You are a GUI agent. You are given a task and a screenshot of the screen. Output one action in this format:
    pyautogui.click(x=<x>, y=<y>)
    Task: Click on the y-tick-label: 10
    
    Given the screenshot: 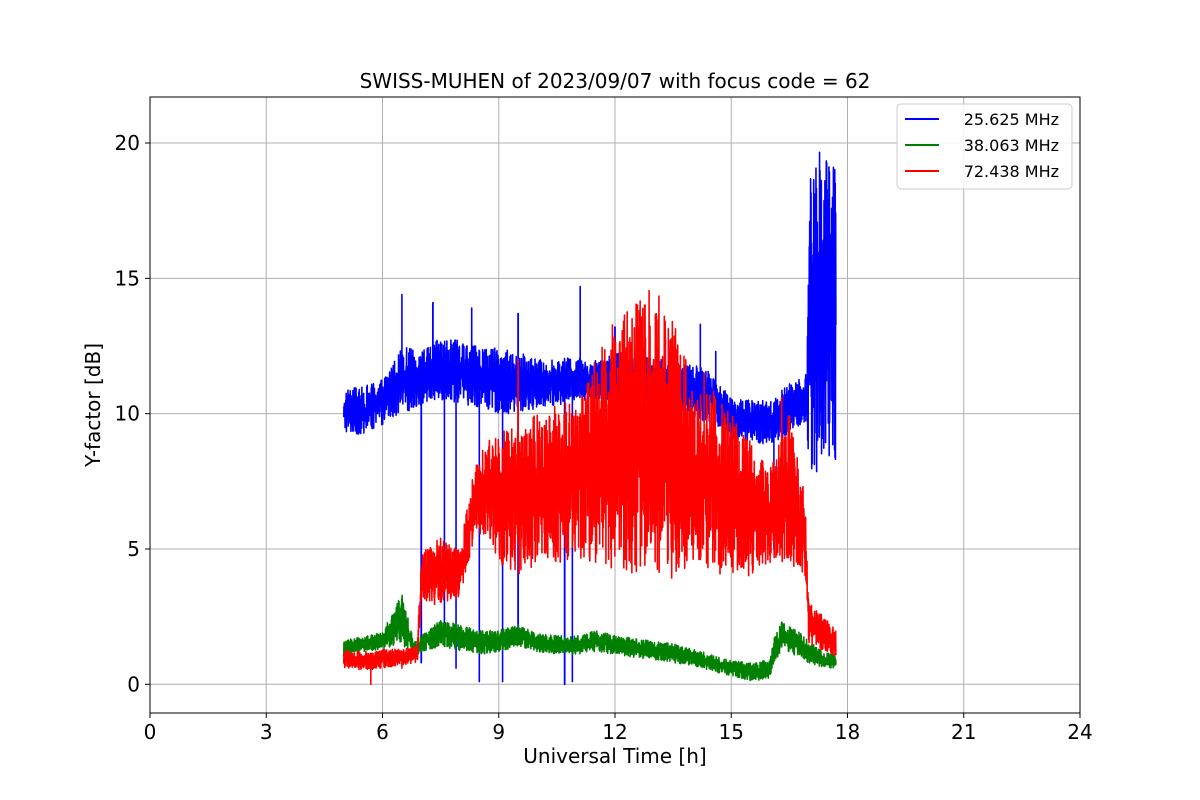 What is the action you would take?
    pyautogui.click(x=127, y=414)
    